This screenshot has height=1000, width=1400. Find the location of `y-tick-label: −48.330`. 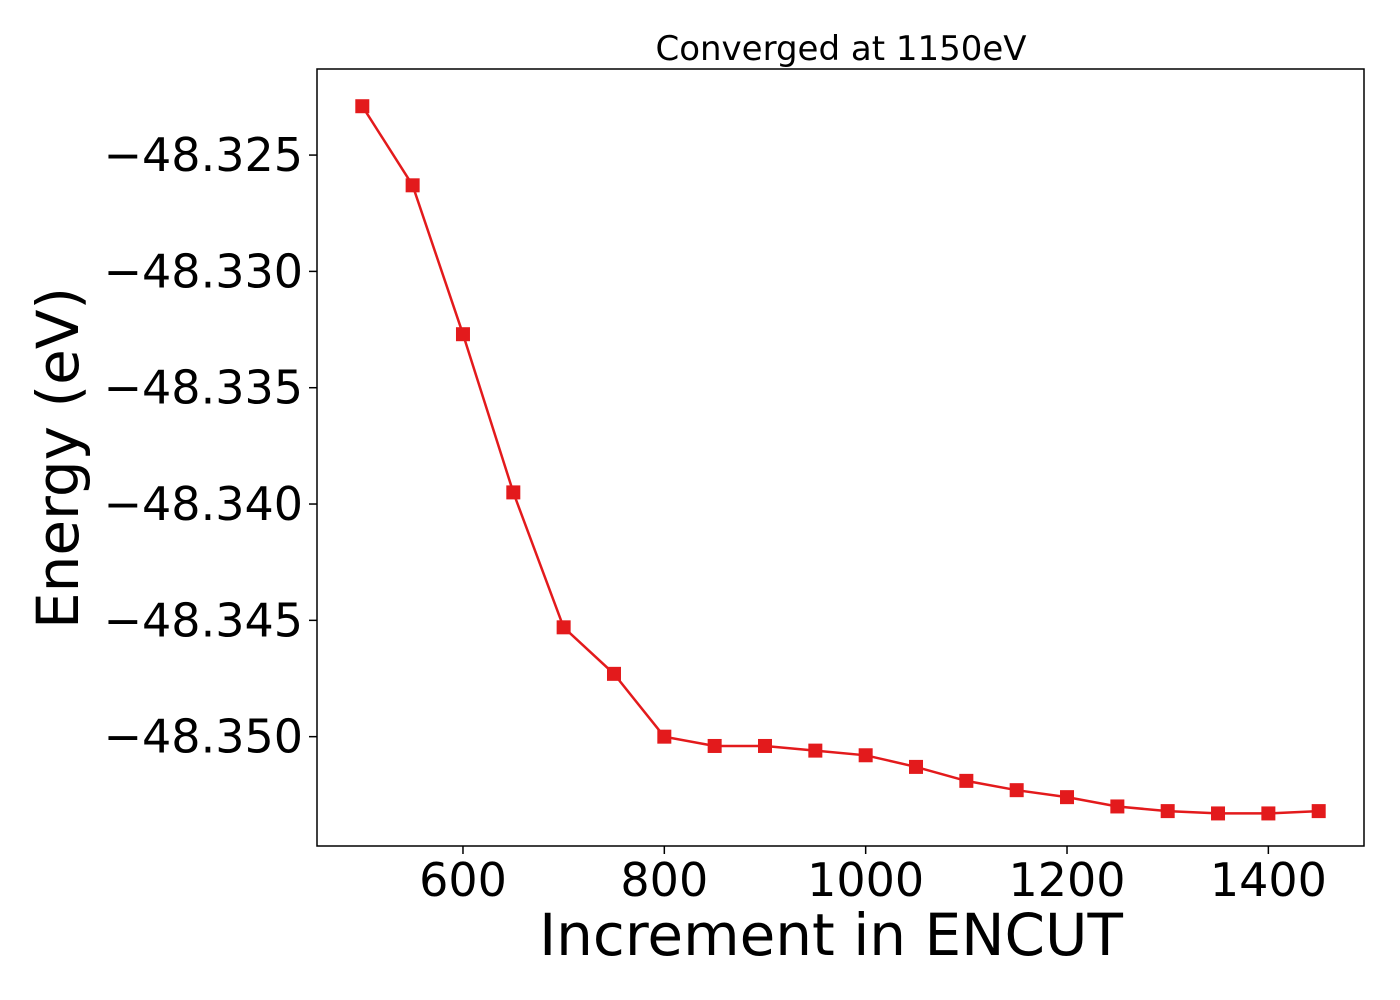

y-tick-label: −48.330 is located at coordinates (204, 271).